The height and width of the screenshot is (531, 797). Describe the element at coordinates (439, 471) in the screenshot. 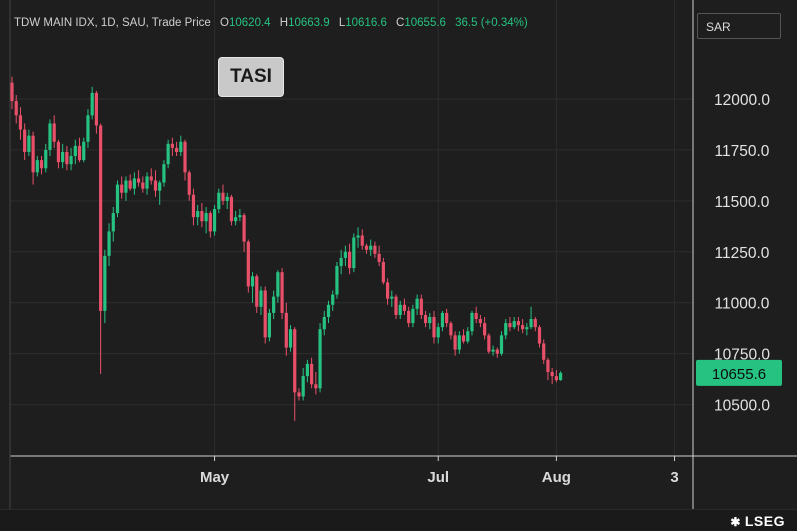

I see `x-axis-ticks: May Jul Aug 3` at that location.